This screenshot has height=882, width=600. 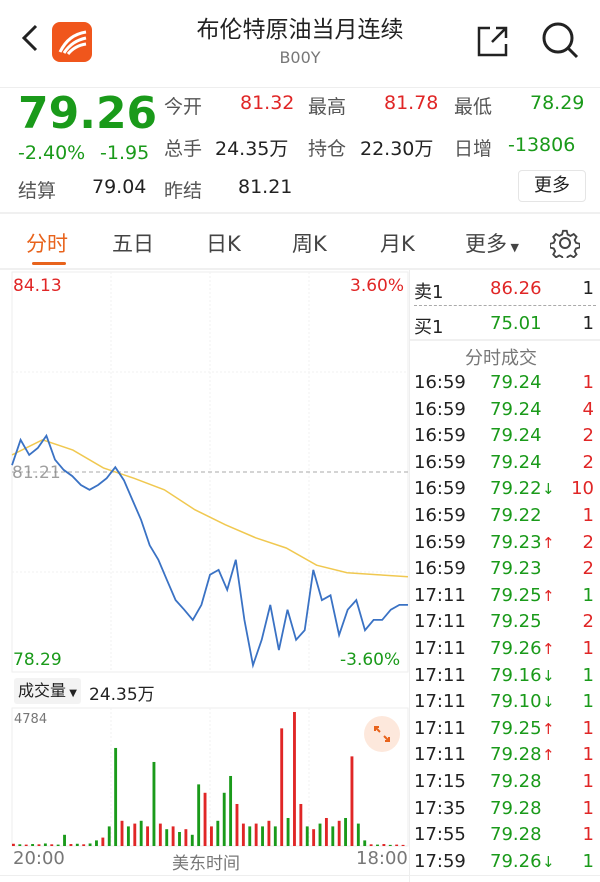 I want to click on tick-row: 17:55 79.28 1, so click(x=504, y=835).